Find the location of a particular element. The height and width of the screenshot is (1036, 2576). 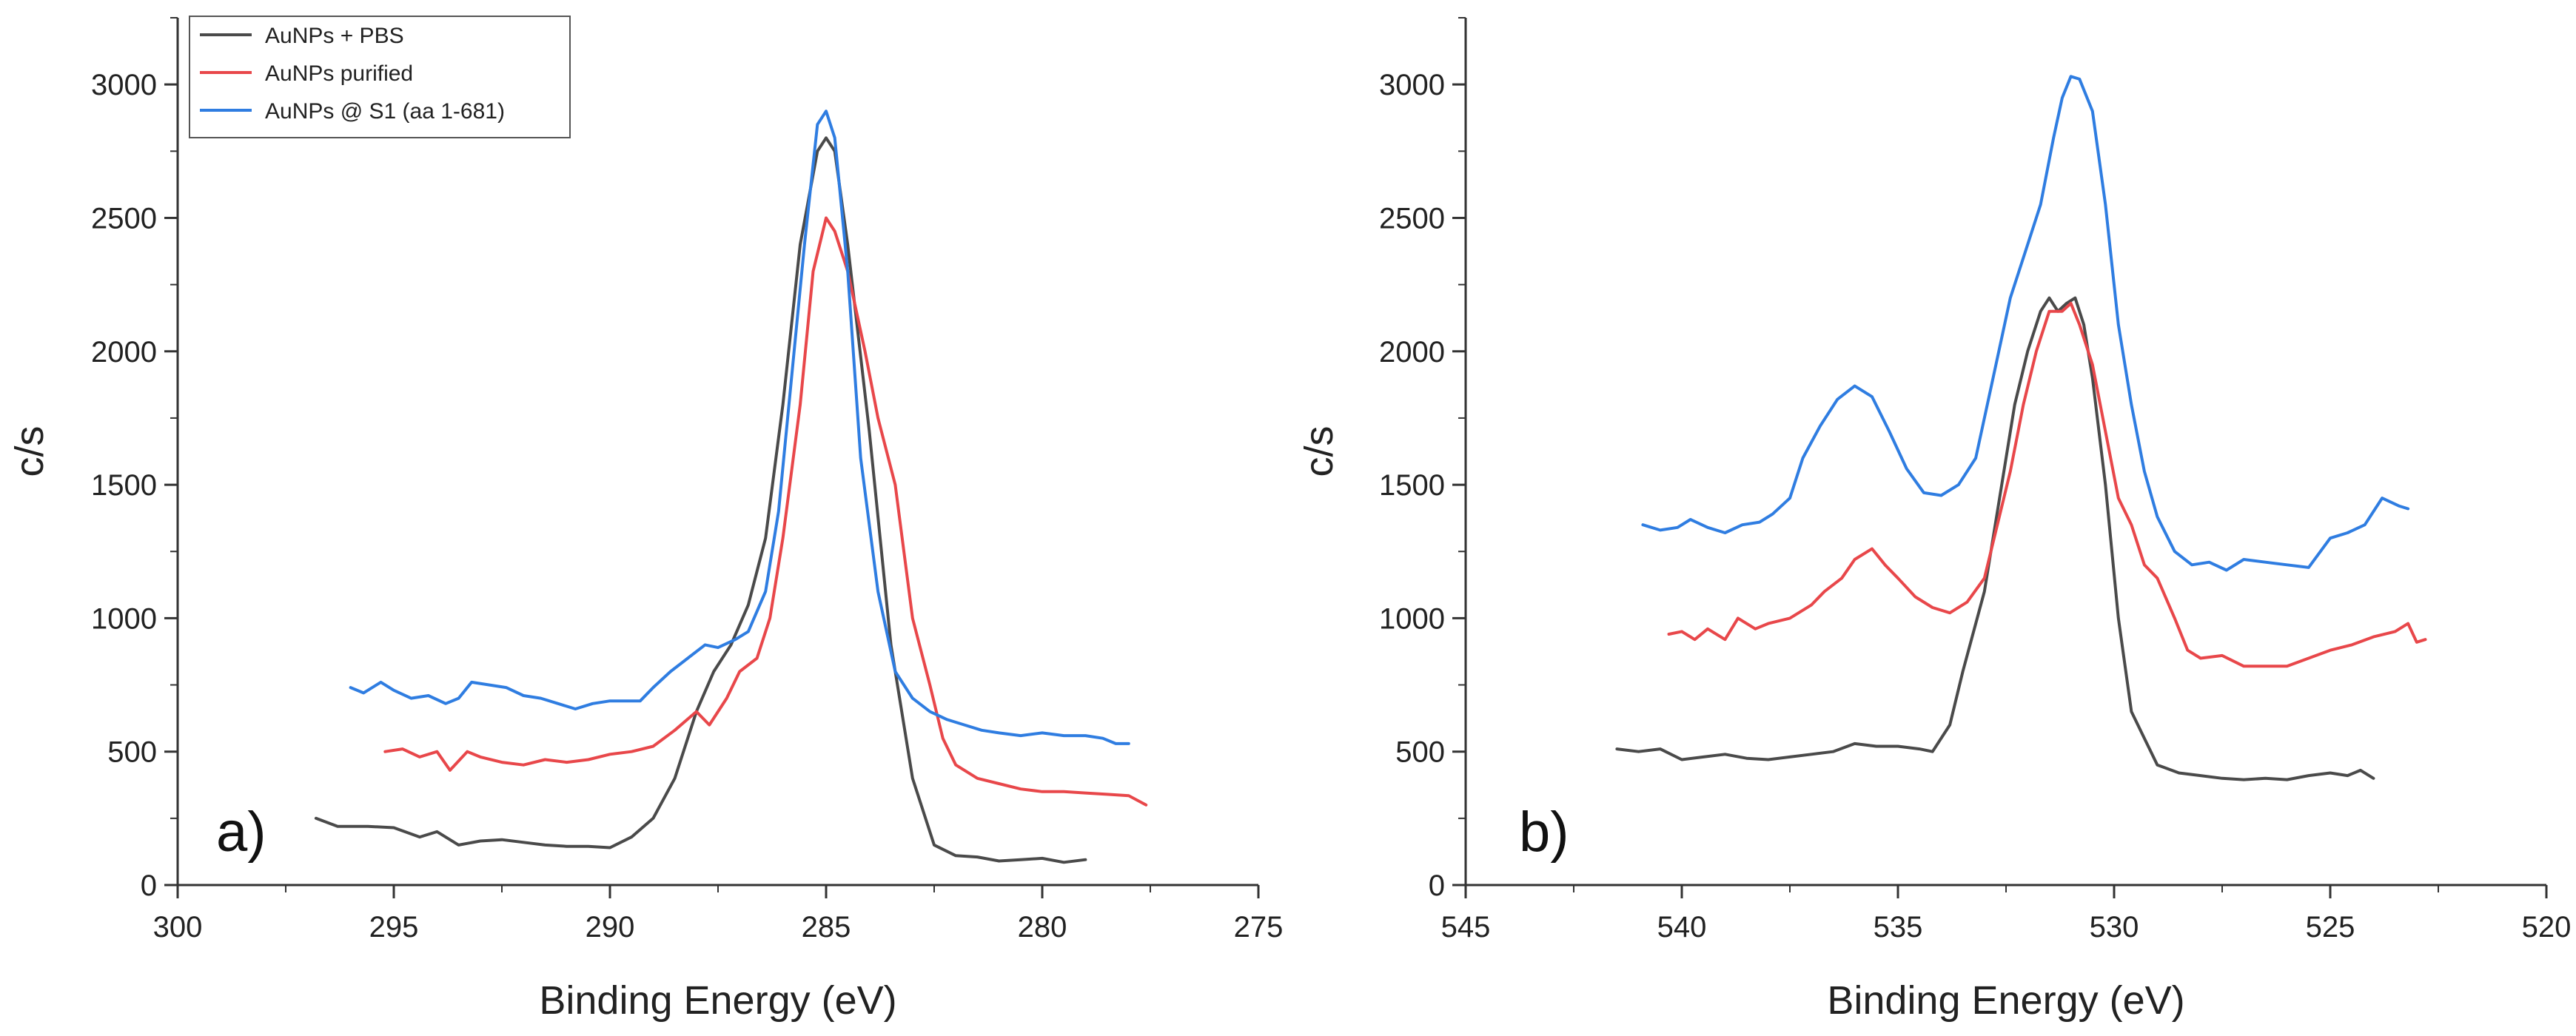

series-line-aunps-pbs is located at coordinates (1995, 538).